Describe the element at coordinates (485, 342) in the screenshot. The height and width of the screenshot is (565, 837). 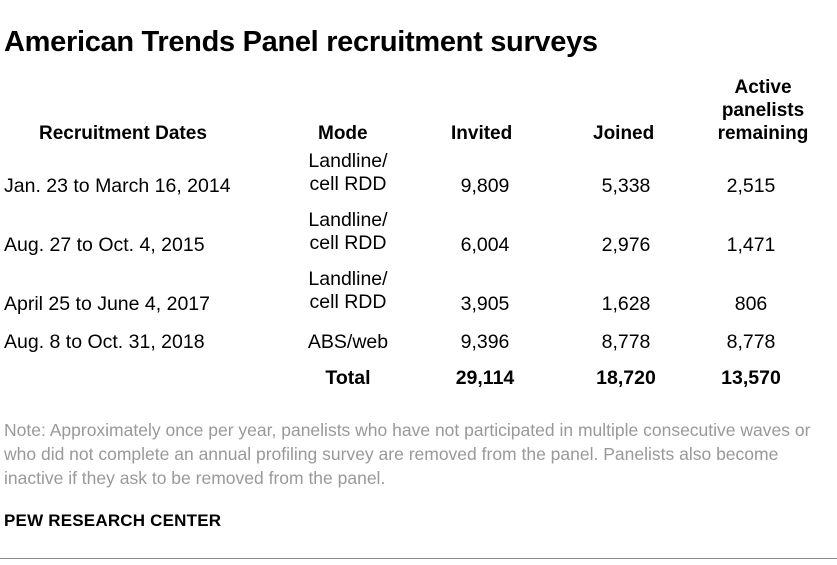
I see `invited-cell: 9,396` at that location.